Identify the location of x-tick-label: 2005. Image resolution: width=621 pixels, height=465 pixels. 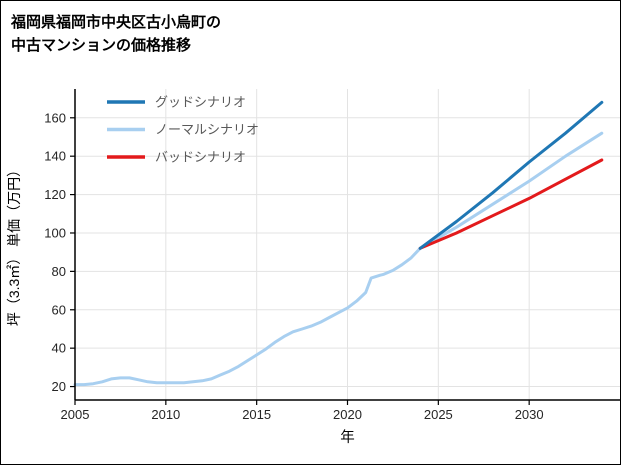
(75, 414).